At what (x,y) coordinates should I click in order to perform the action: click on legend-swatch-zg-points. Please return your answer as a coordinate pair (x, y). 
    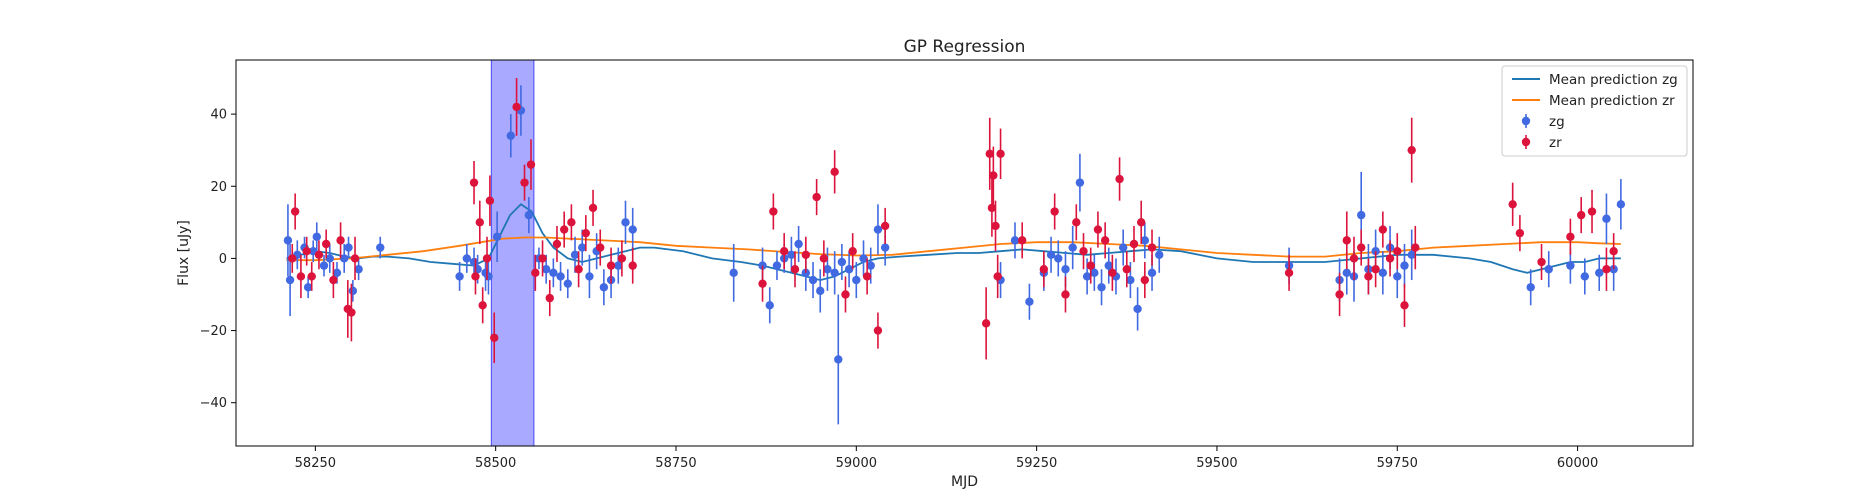
    Looking at the image, I should click on (1526, 121).